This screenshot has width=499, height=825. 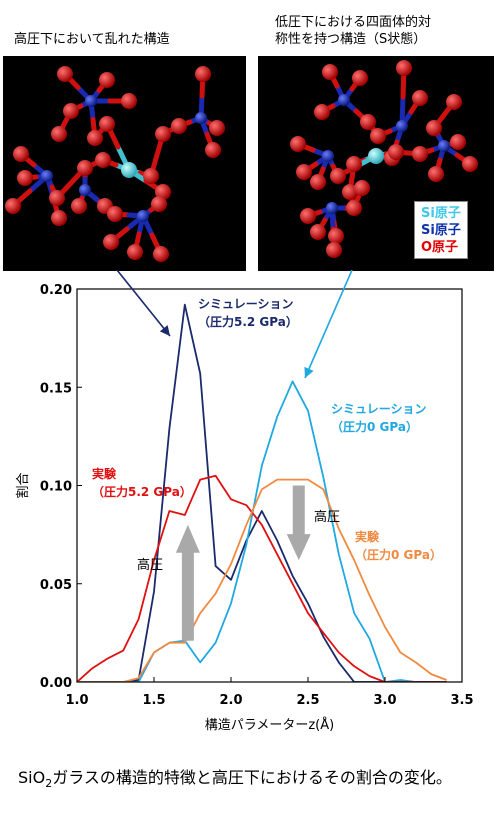 What do you see at coordinates (92, 39) in the screenshot?
I see `left-panel-title: 高圧下において乱れた構造` at bounding box center [92, 39].